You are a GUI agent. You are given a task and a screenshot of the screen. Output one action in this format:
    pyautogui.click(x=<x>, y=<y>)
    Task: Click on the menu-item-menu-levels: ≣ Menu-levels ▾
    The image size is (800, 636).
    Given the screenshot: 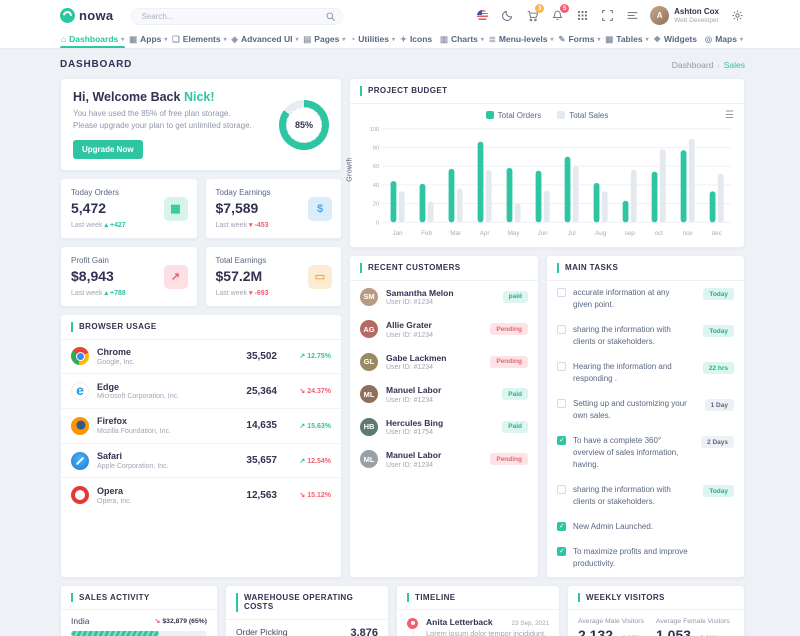 What is the action you would take?
    pyautogui.click(x=521, y=39)
    